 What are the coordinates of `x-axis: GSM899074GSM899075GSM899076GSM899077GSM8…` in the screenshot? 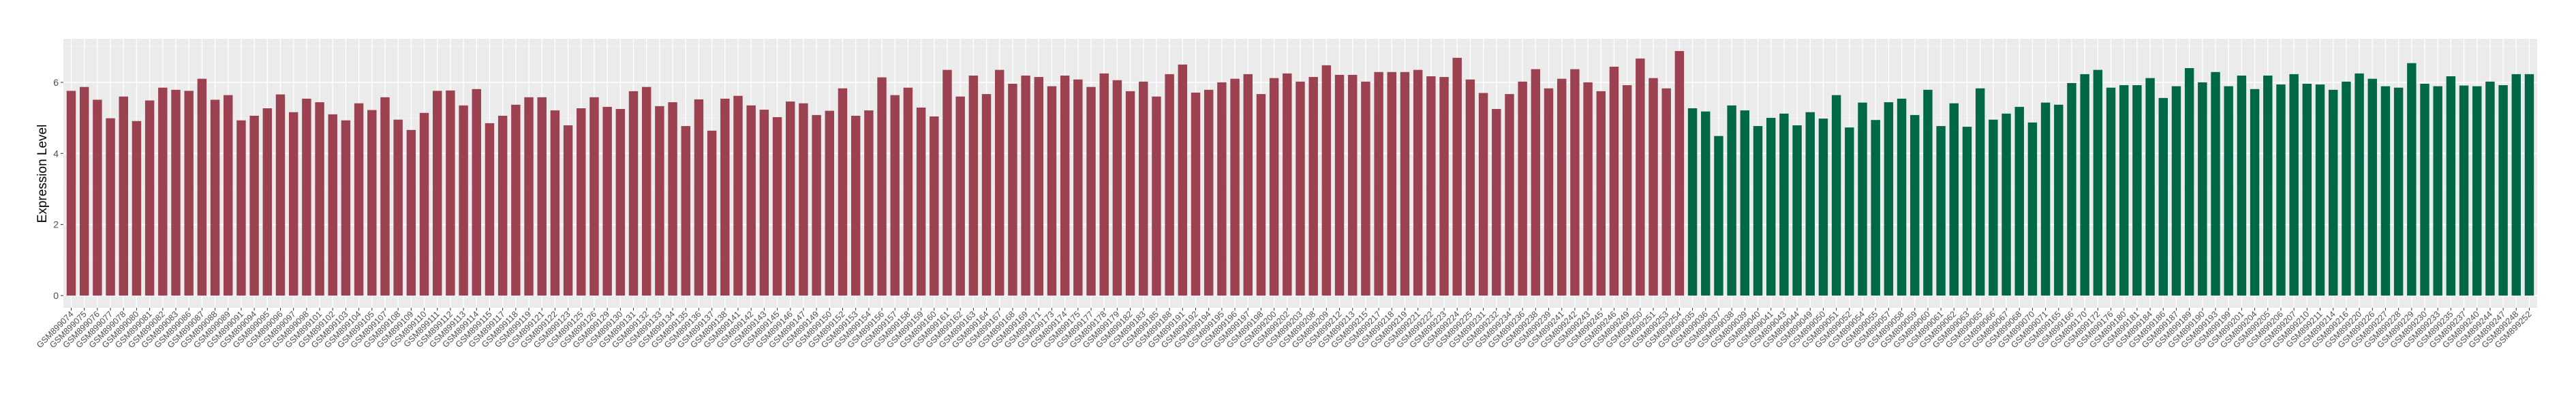 It's located at (1284, 329).